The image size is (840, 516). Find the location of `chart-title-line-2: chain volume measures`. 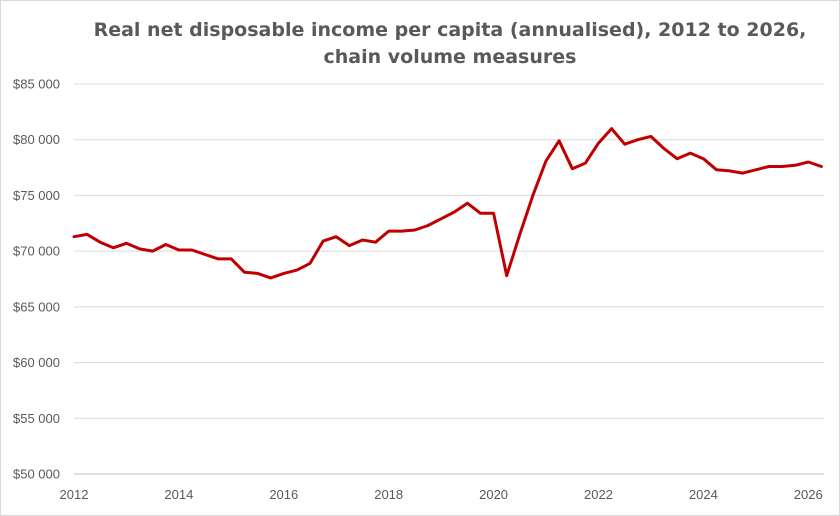

chart-title-line-2: chain volume measures is located at coordinates (450, 57).